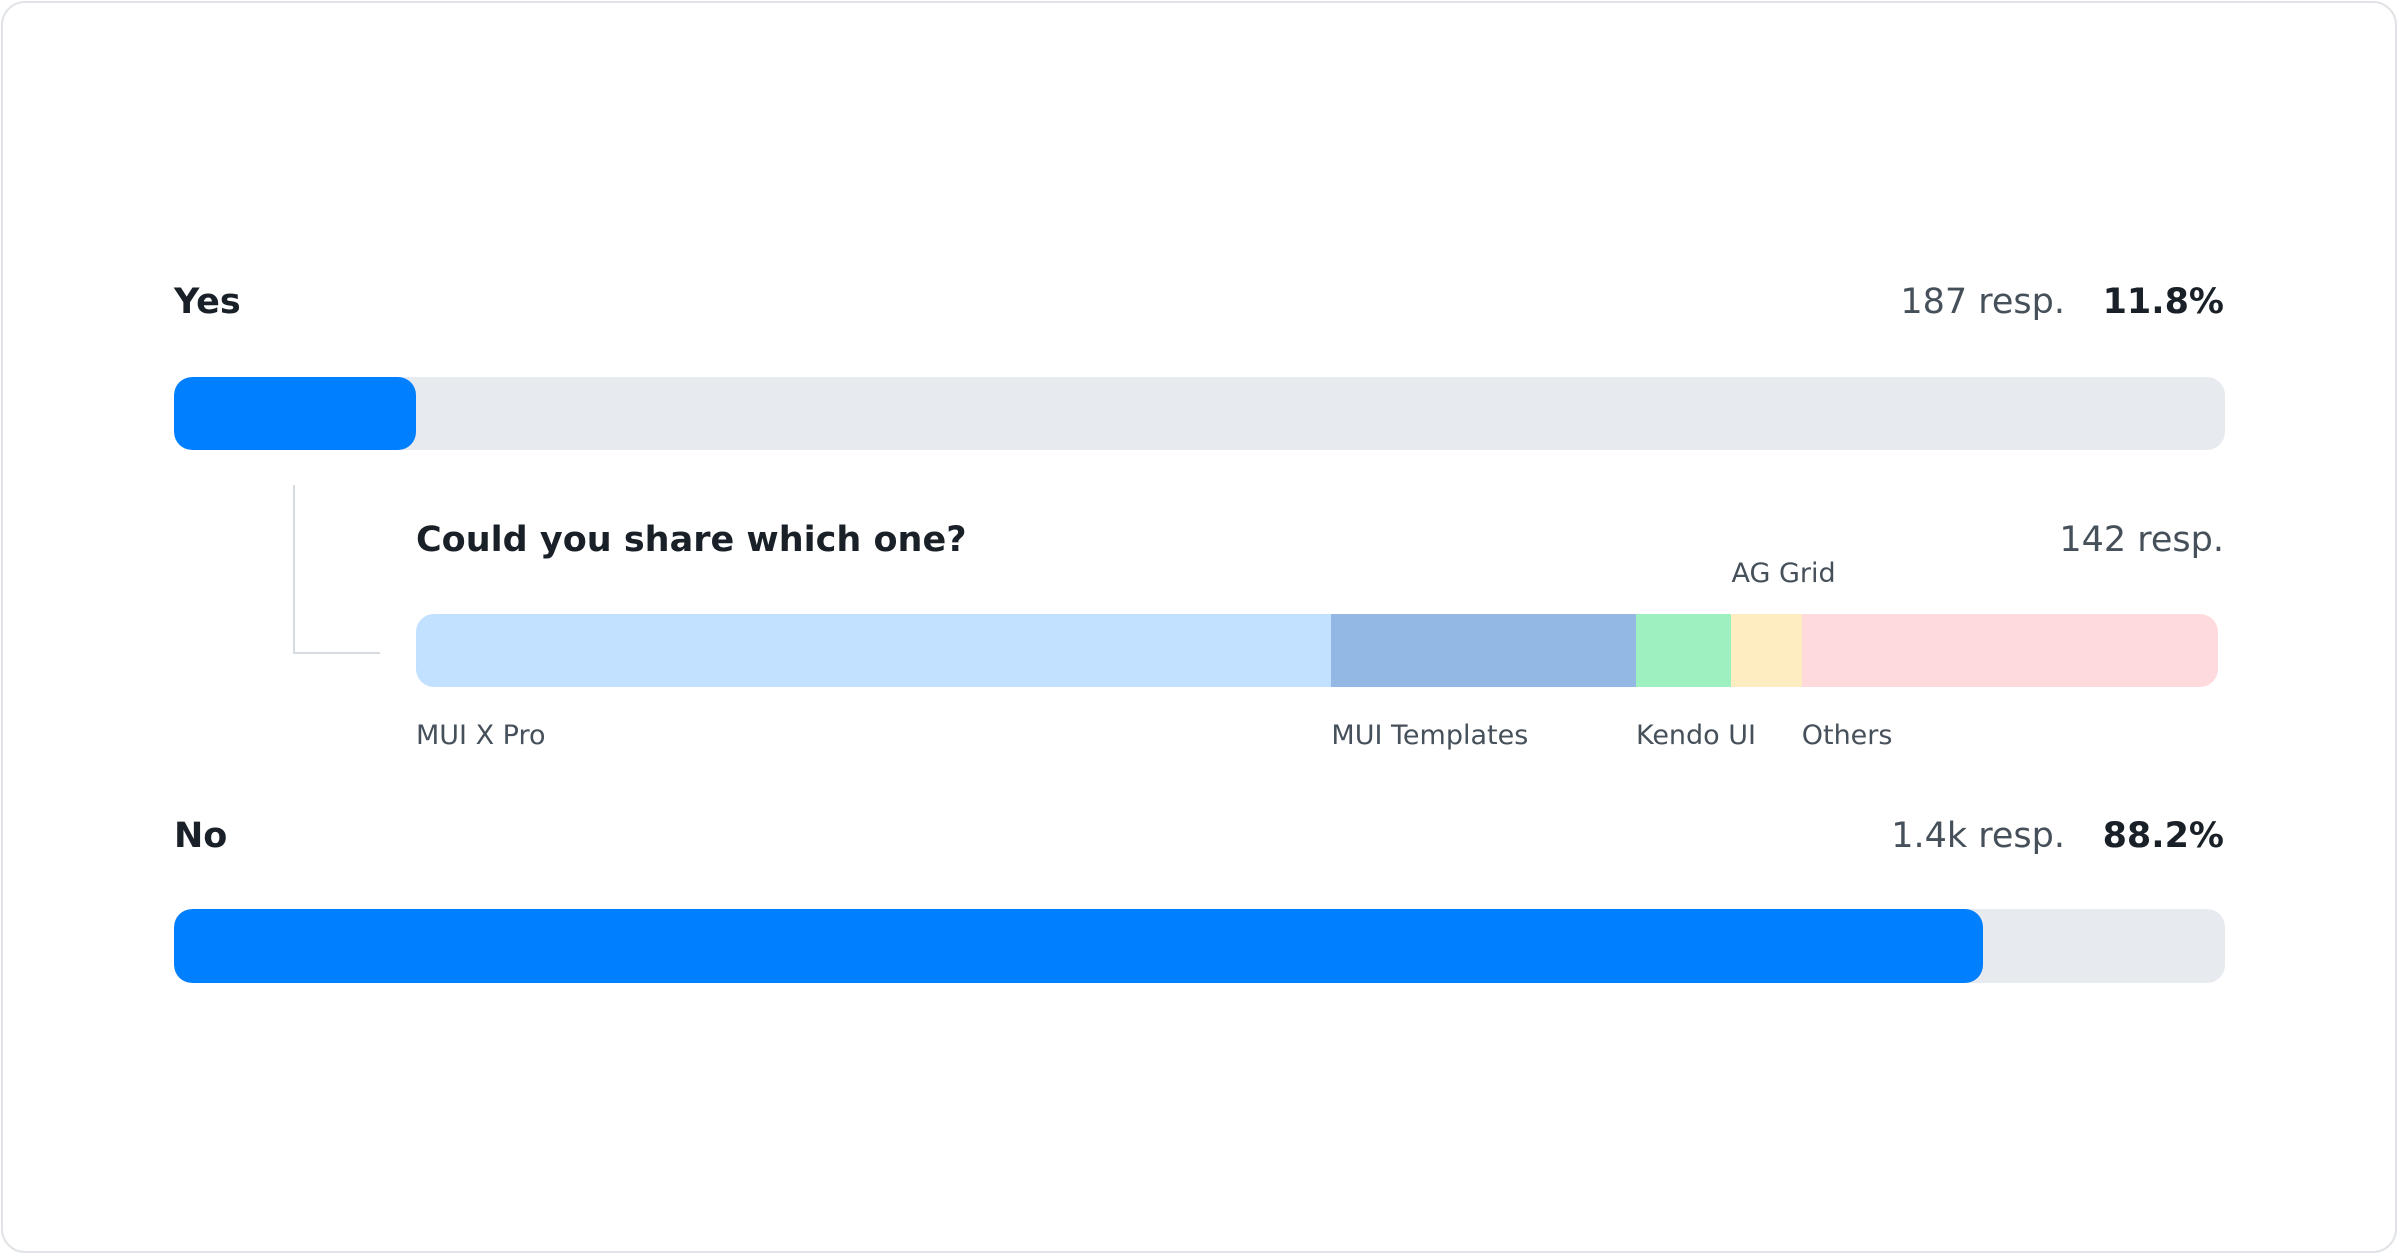  I want to click on connector-line, so click(336, 569).